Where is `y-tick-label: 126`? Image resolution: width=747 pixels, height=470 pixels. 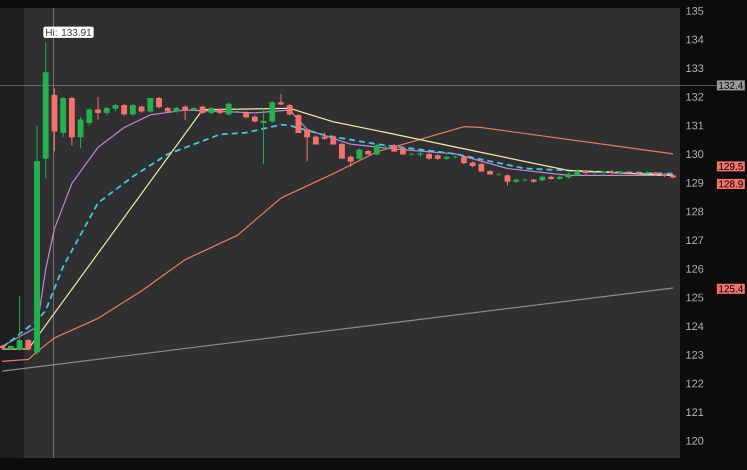
y-tick-label: 126 is located at coordinates (695, 268).